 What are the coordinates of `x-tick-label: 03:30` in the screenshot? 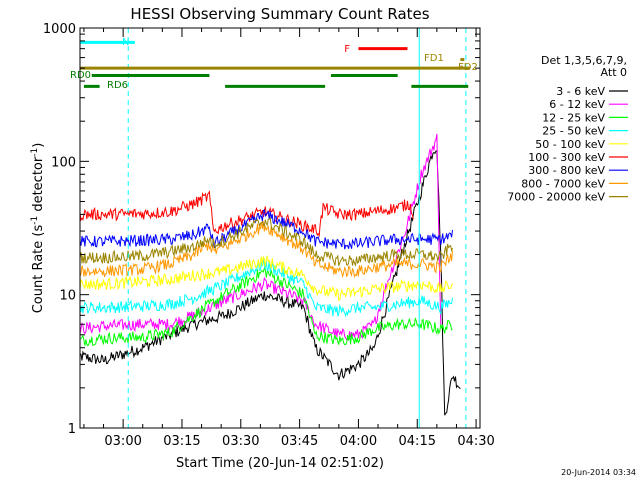 It's located at (240, 441).